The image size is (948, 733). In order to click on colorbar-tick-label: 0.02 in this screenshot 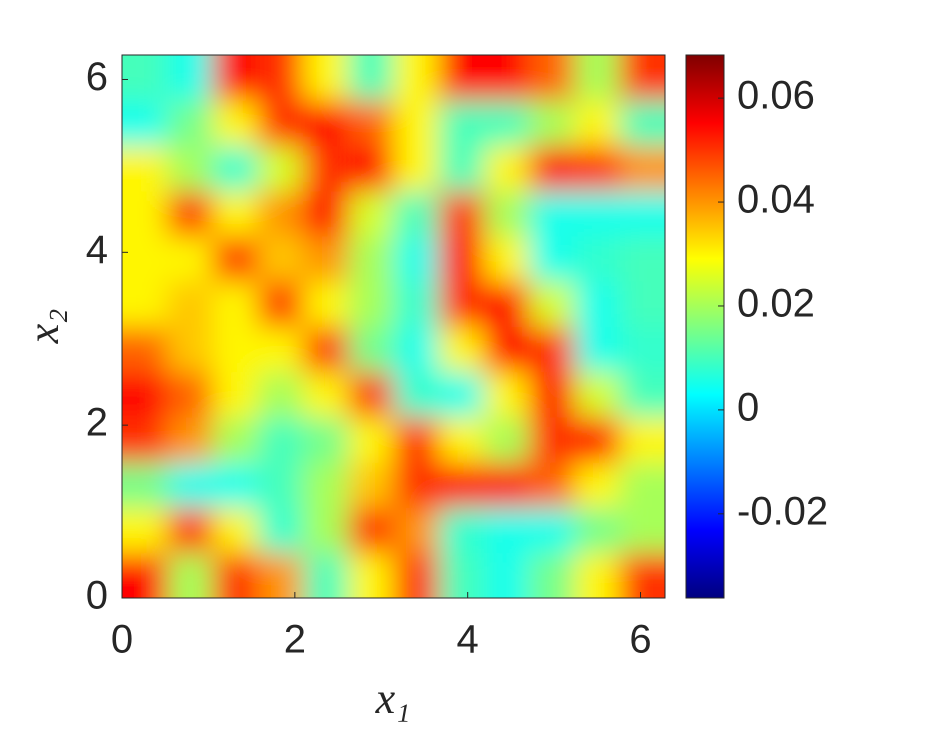, I will do `click(776, 304)`.